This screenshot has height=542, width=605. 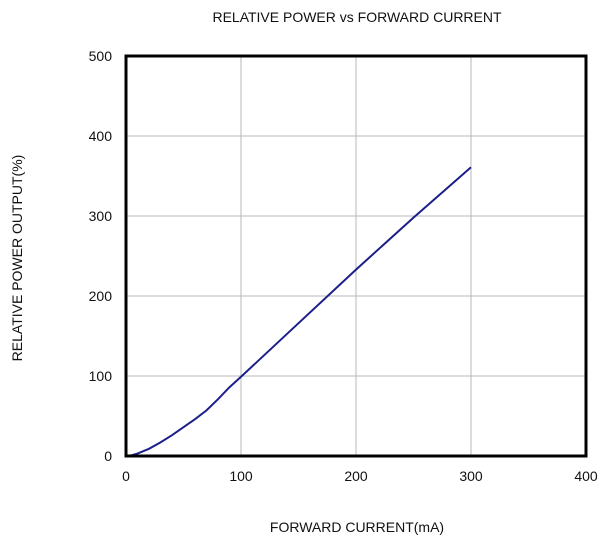 What do you see at coordinates (101, 216) in the screenshot?
I see `y-tick-label: 300` at bounding box center [101, 216].